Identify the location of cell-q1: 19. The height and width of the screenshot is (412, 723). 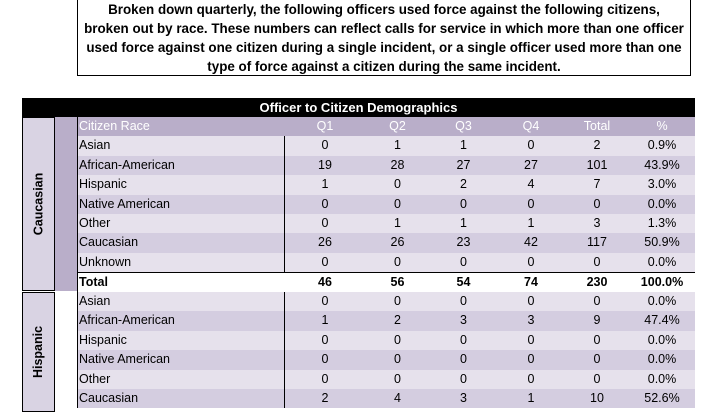
(325, 164).